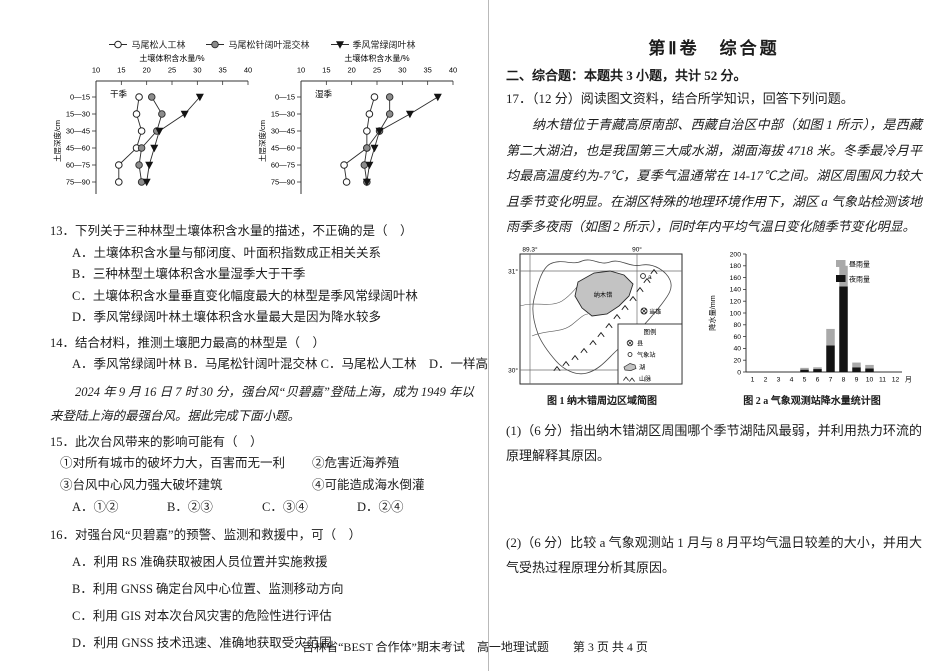  Describe the element at coordinates (475, 647) in the screenshot. I see `page-footer: 吉林省“BEST 合作体”期末考试 高一地理试题 第 3 页 共 4 页` at that location.